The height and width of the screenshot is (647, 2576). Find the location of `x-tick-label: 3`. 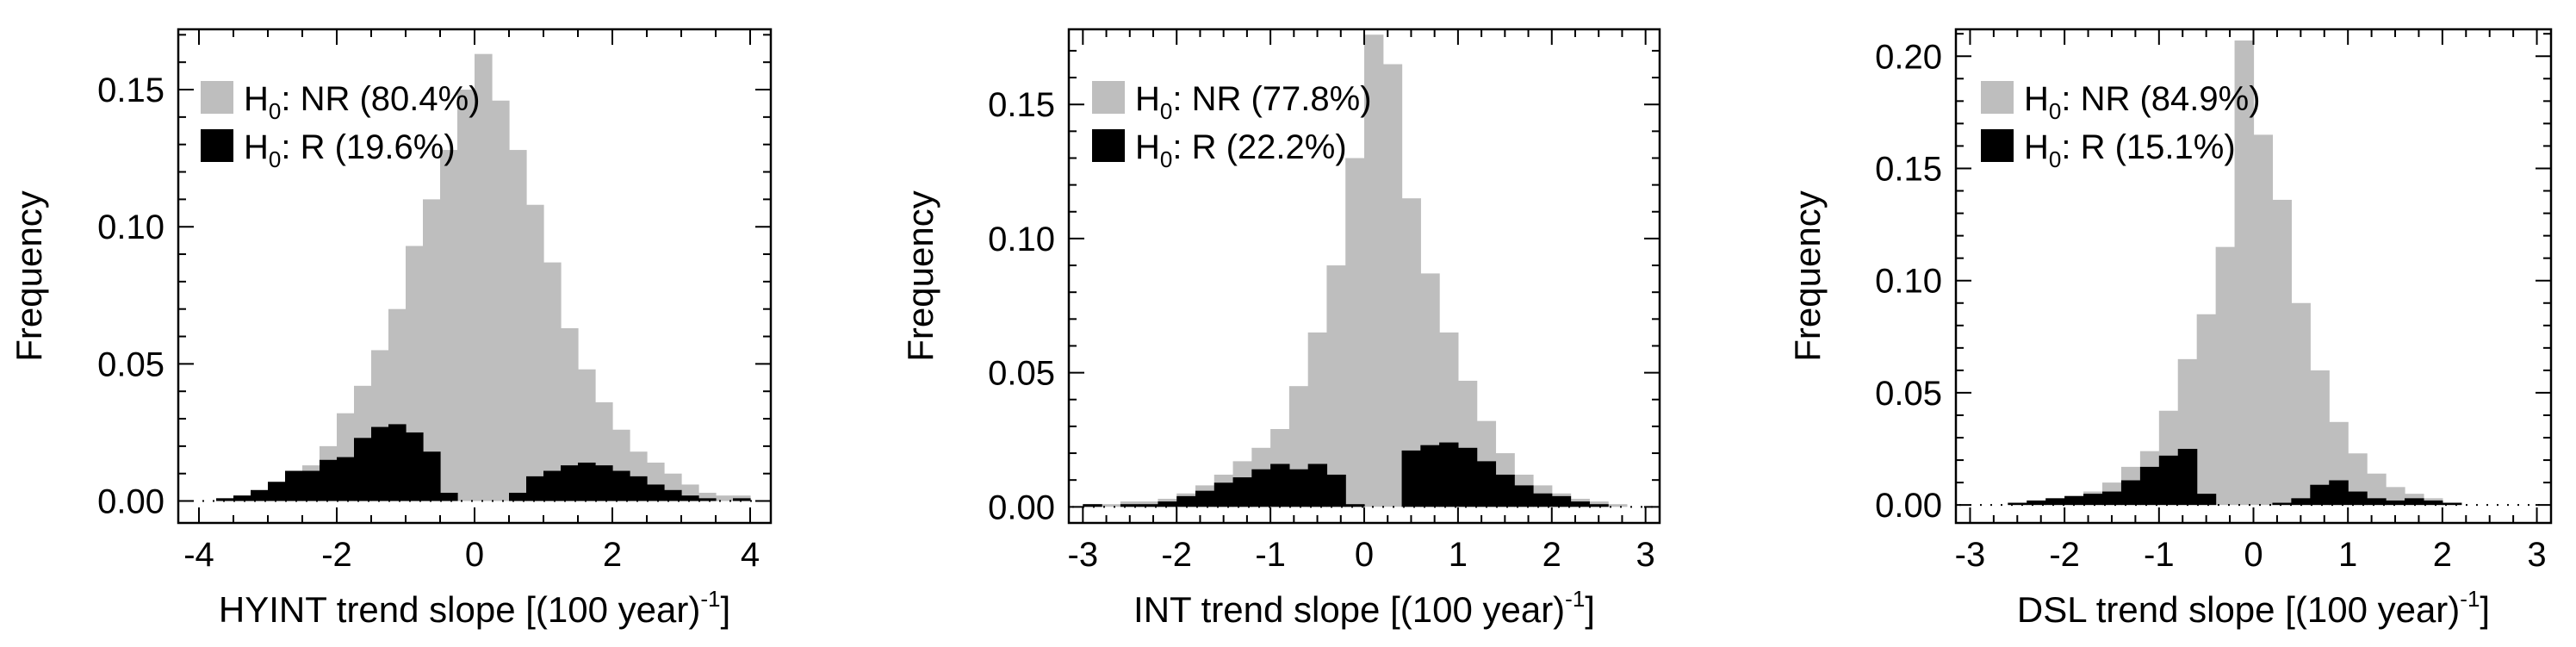

x-tick-label: 3 is located at coordinates (2536, 555).